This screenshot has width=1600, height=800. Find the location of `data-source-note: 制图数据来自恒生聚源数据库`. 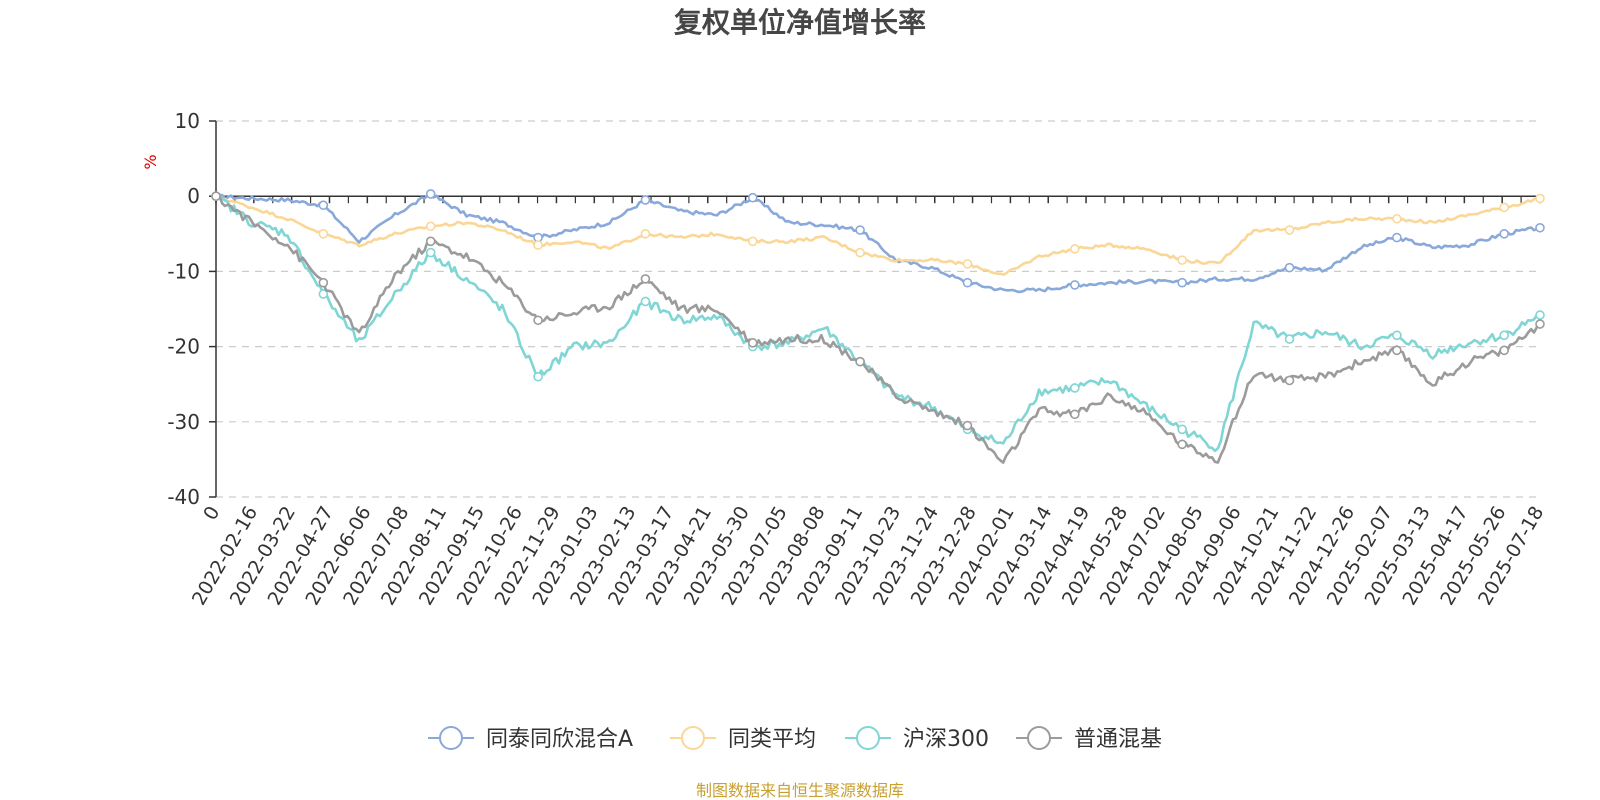

data-source-note: 制图数据来自恒生聚源数据库 is located at coordinates (800, 790).